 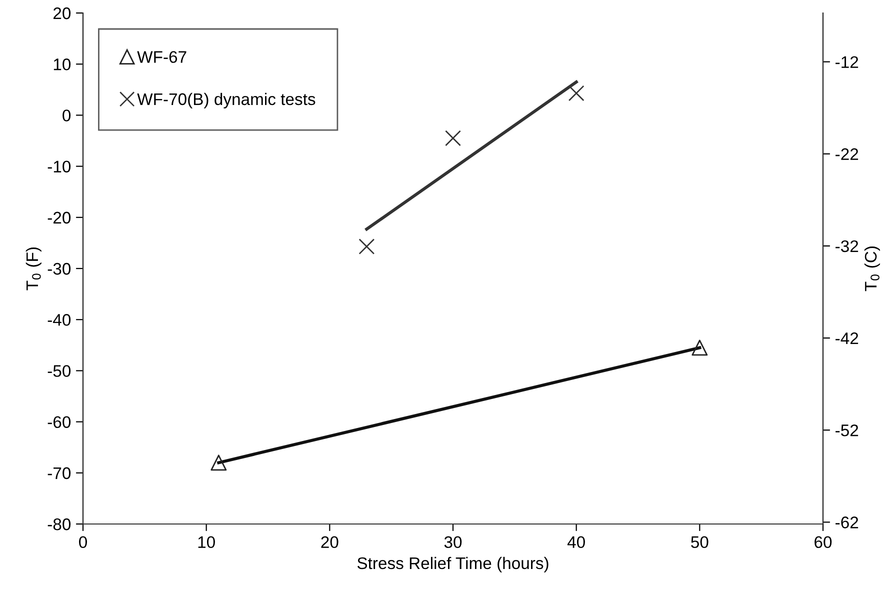 I want to click on y-tick-label: -40, so click(x=59, y=320).